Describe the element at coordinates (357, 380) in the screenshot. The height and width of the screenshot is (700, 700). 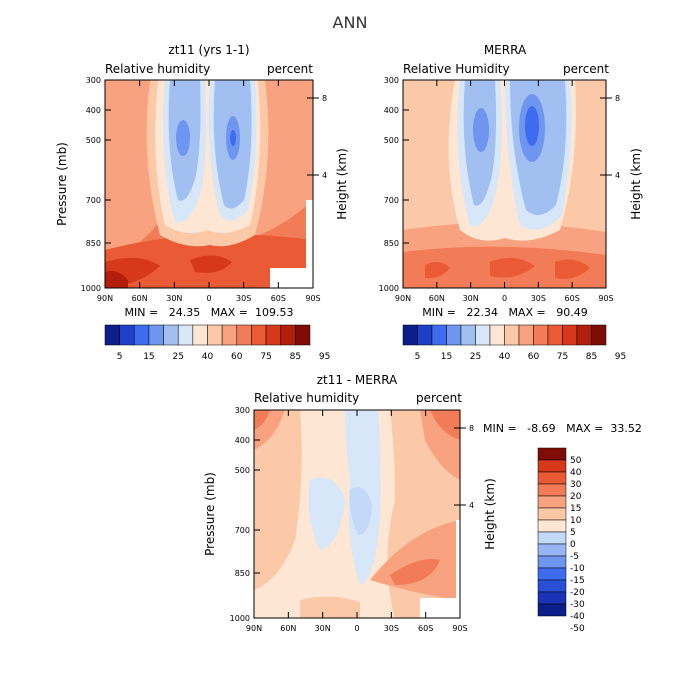
I see `panel-title: zt11 - MERRA` at that location.